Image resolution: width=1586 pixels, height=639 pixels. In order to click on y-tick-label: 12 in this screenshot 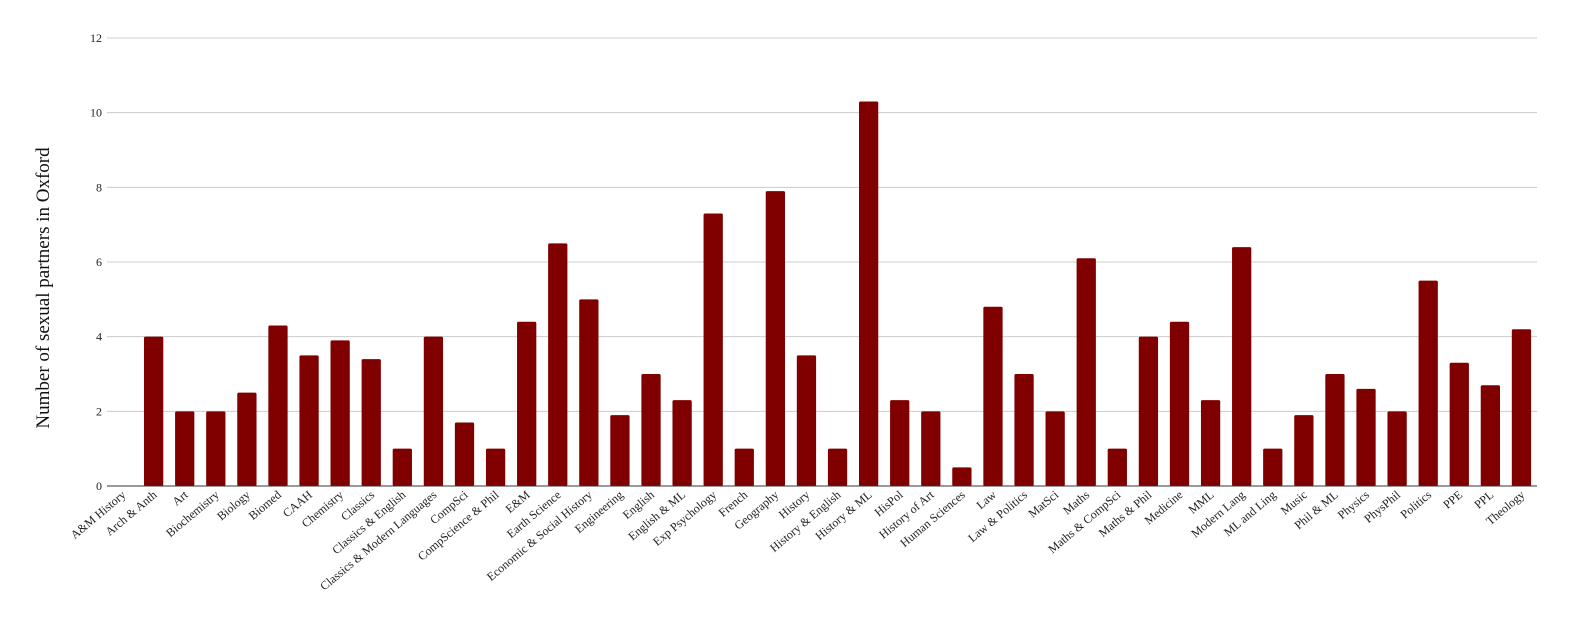, I will do `click(96, 38)`.